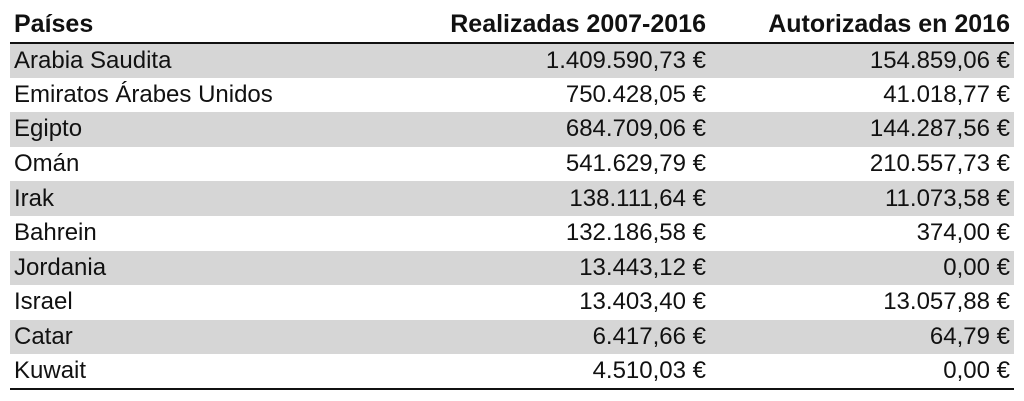 The width and height of the screenshot is (1024, 401). I want to click on table-row: Kuwait 4.510,03 € 0,00 €, so click(512, 372).